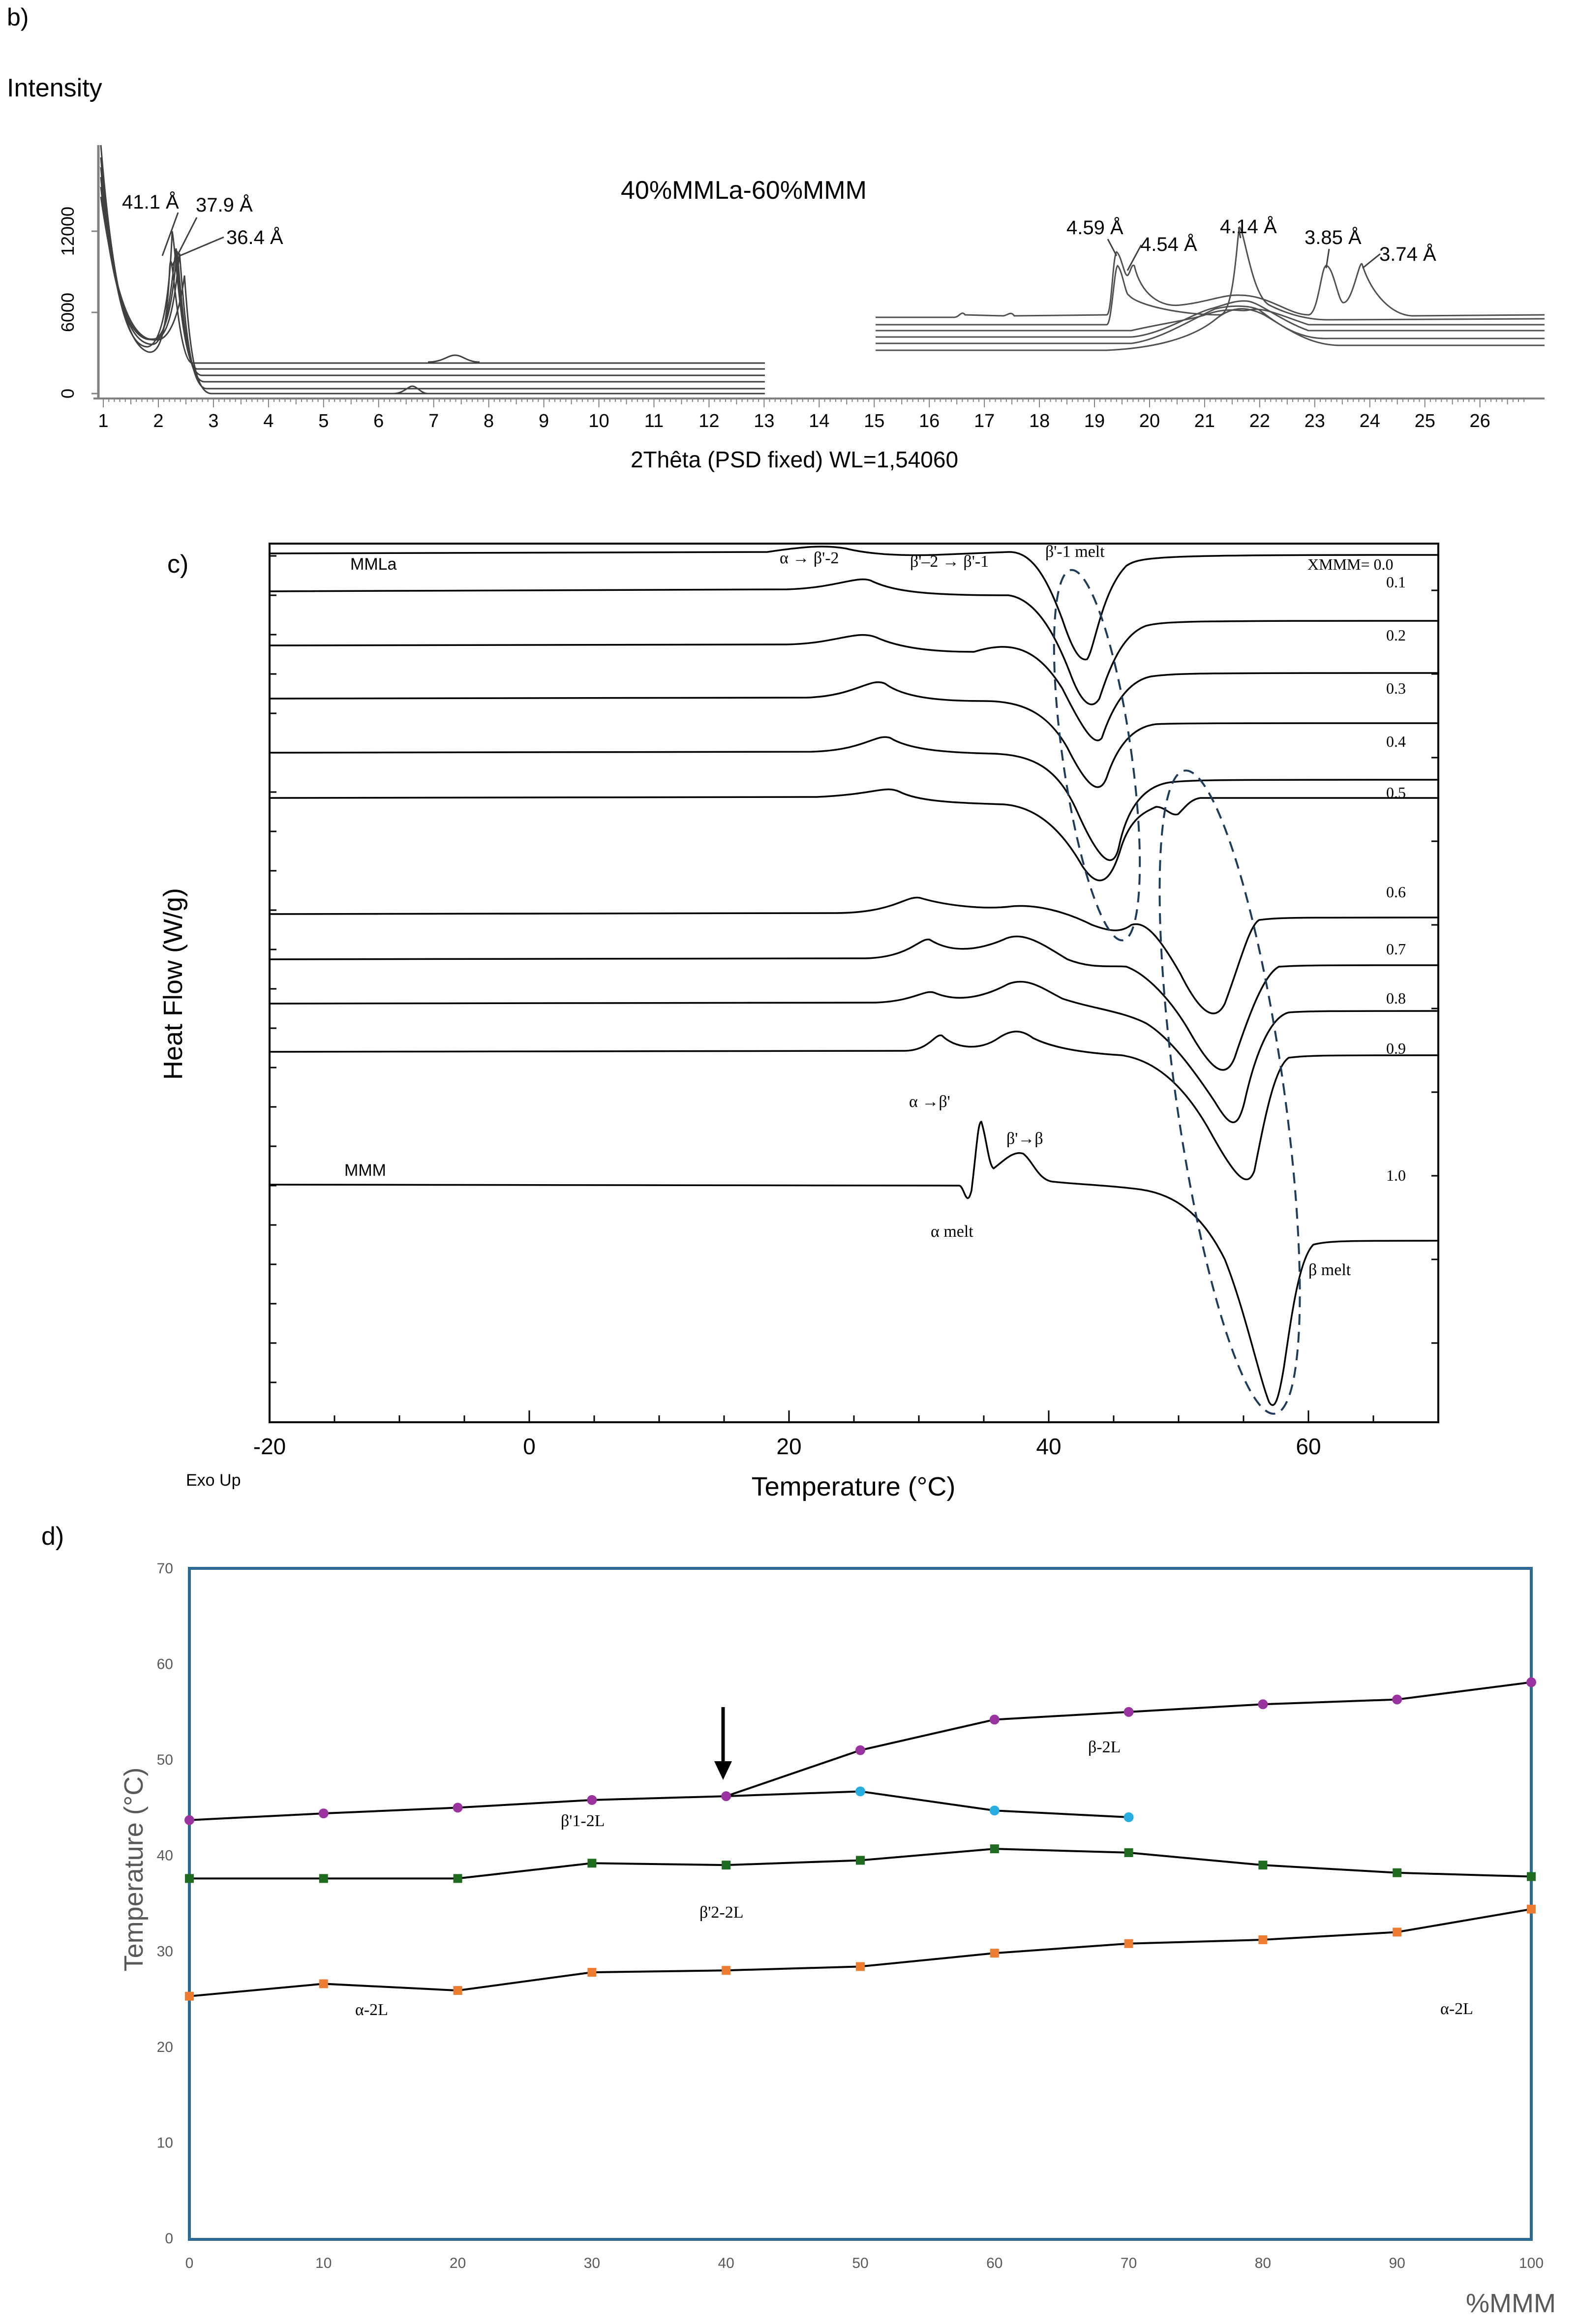 This screenshot has width=1578, height=2324. What do you see at coordinates (1407, 254) in the screenshot?
I see `b-peak-label-8: 3.74 Å` at bounding box center [1407, 254].